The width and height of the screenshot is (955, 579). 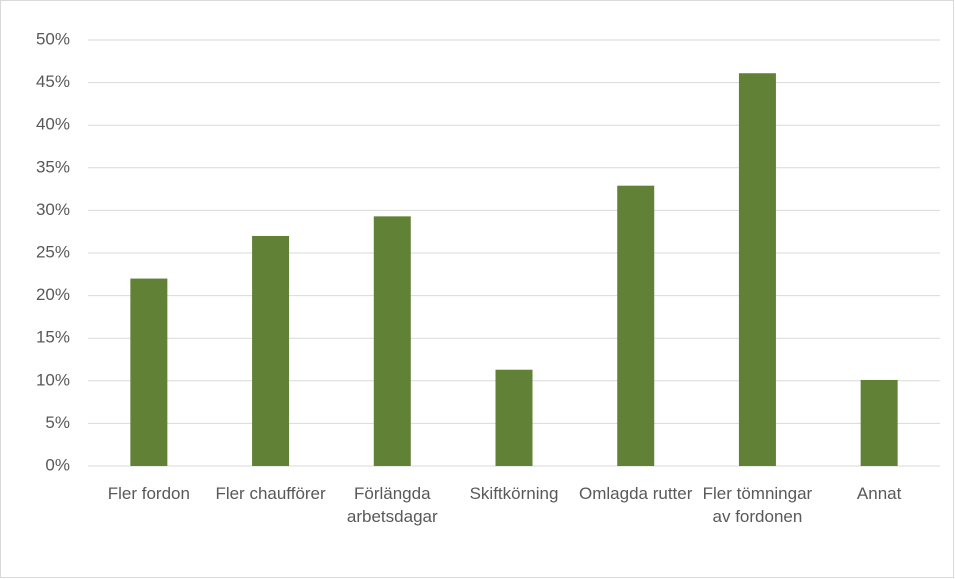 What do you see at coordinates (53, 124) in the screenshot?
I see `y-tick-label: 40%` at bounding box center [53, 124].